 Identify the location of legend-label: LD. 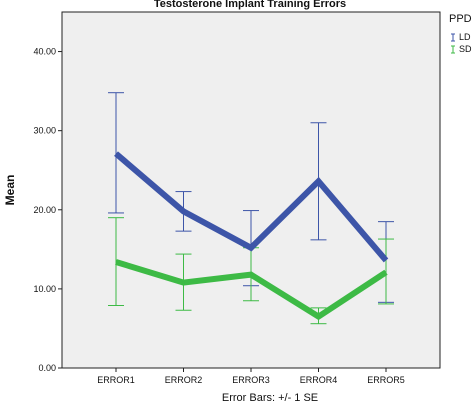
(465, 37).